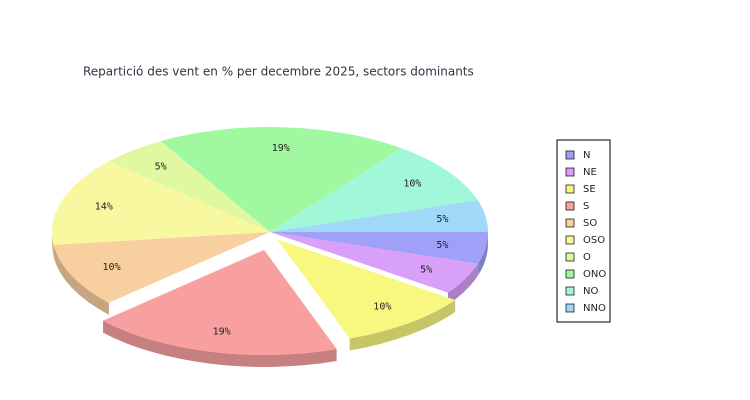  Describe the element at coordinates (587, 257) in the screenshot. I see `legend-label: O` at that location.